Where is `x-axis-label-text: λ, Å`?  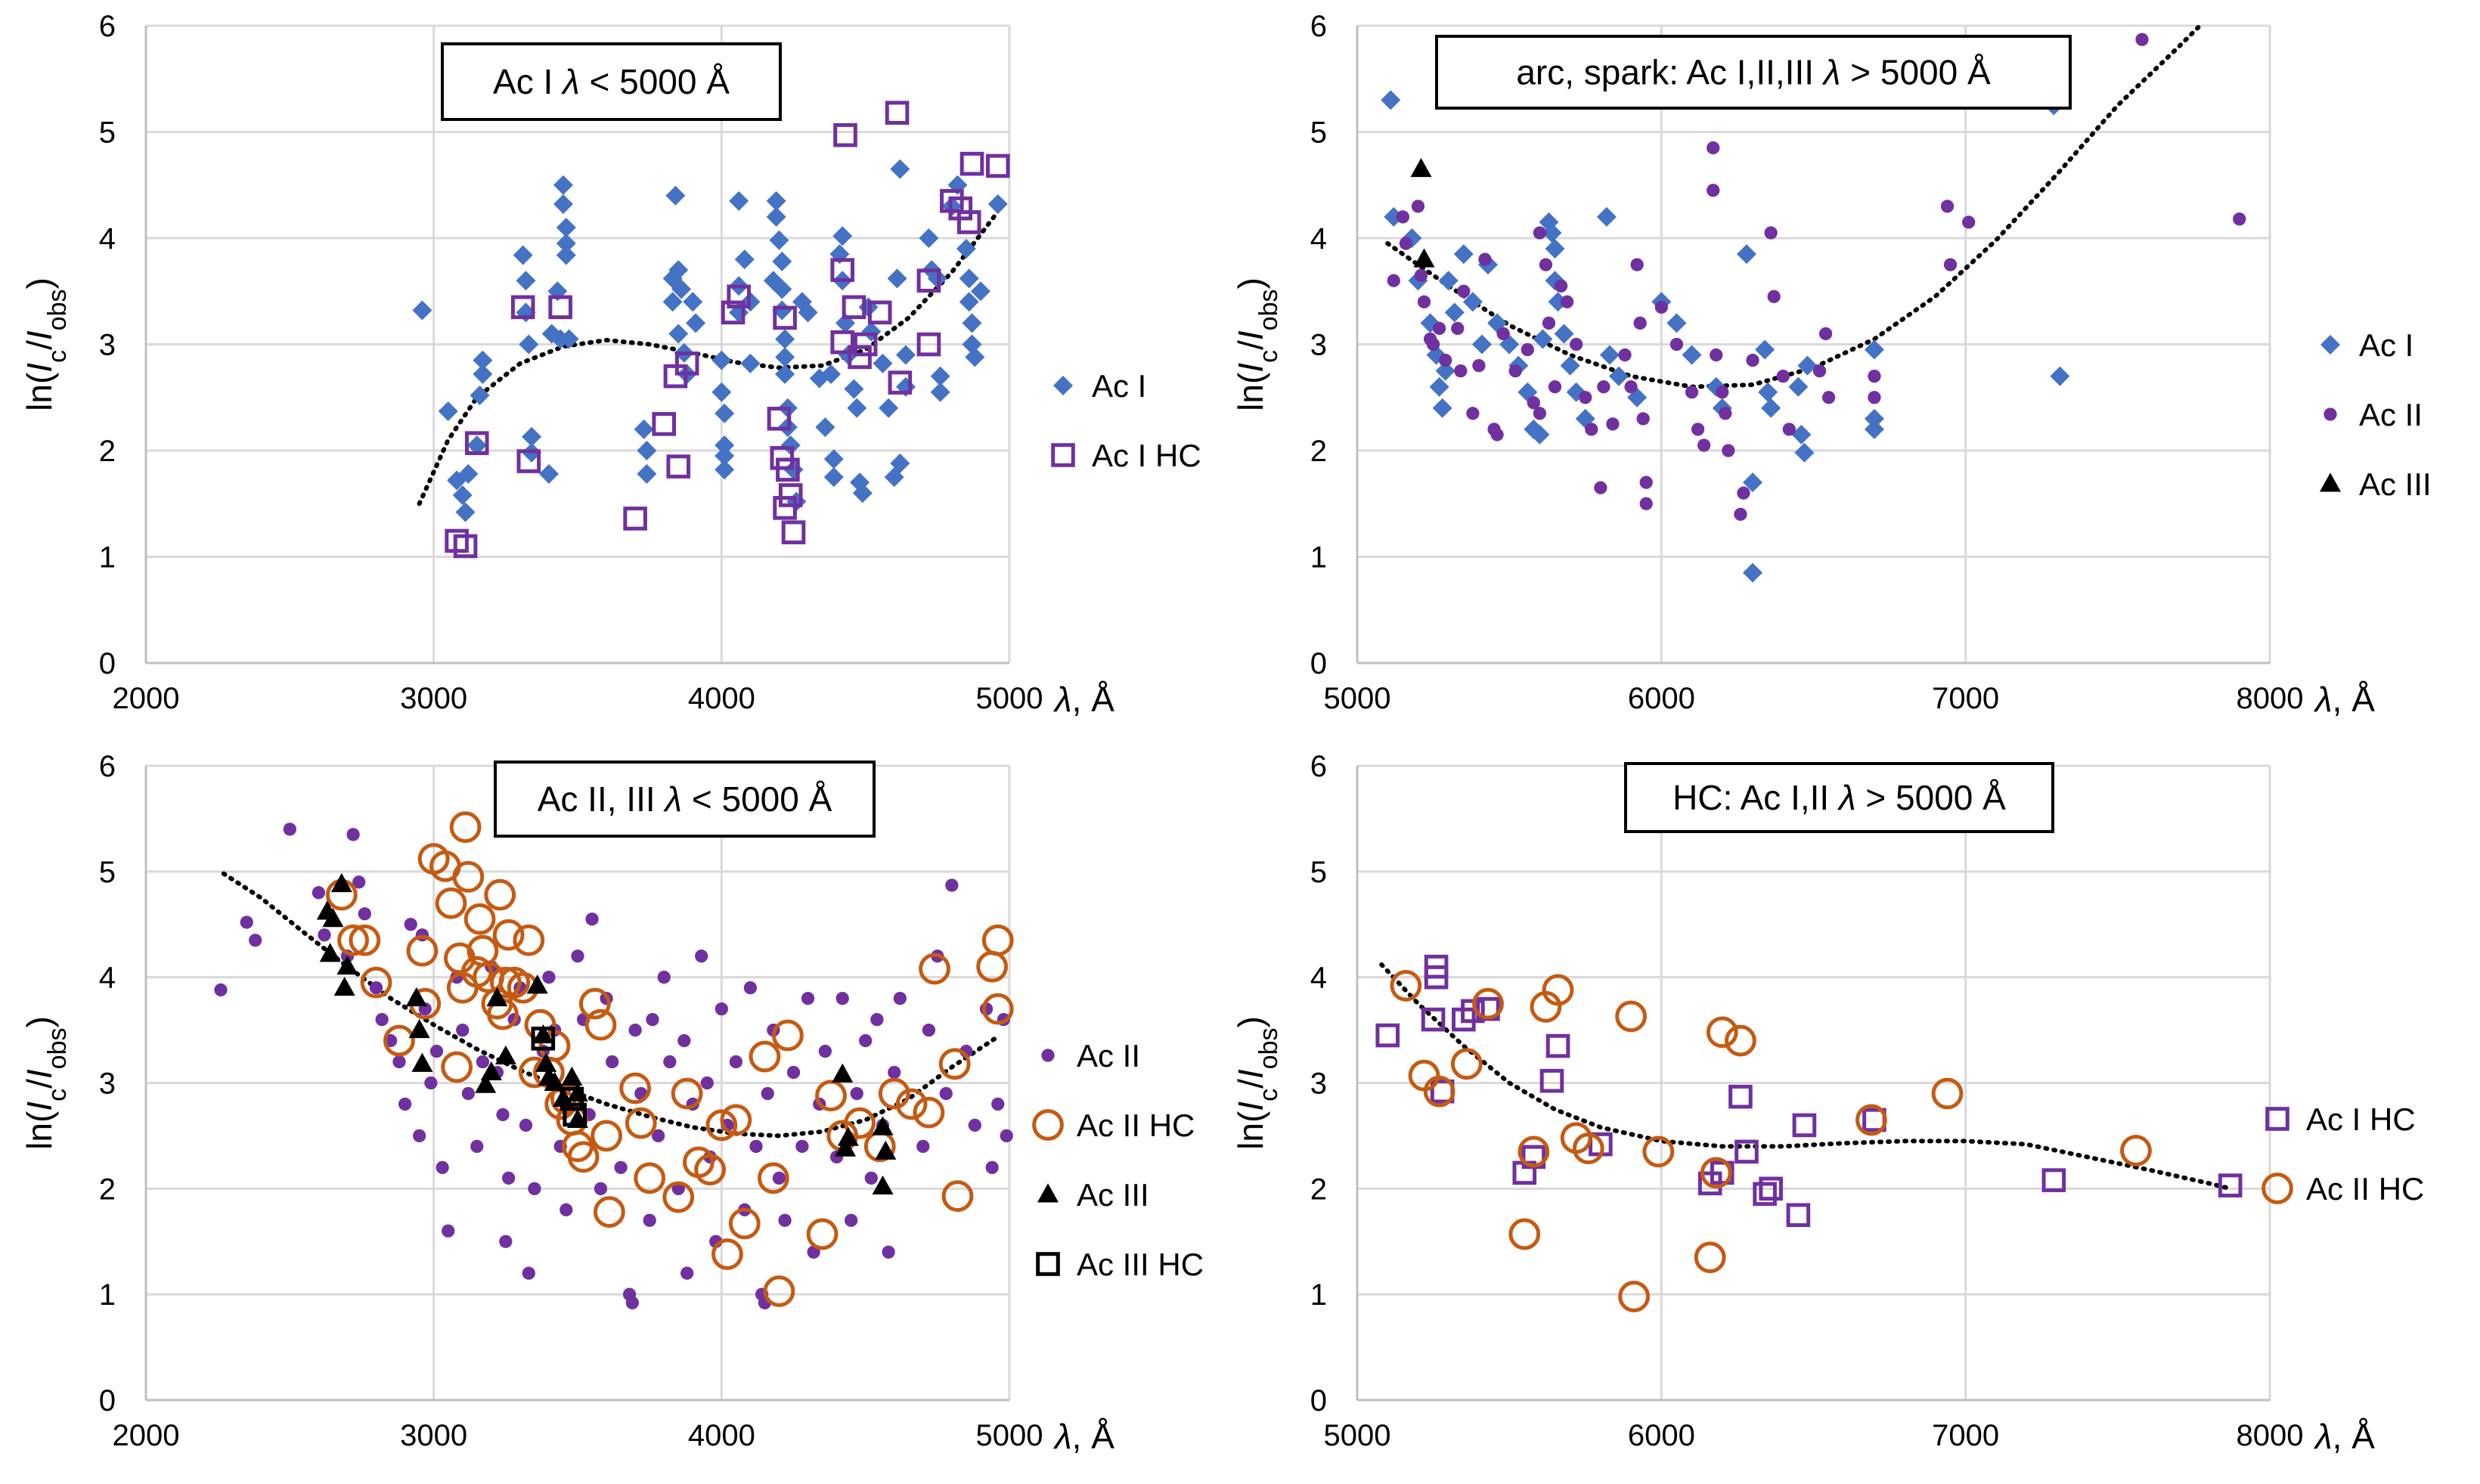
x-axis-label-text: λ, Å is located at coordinates (1083, 1436).